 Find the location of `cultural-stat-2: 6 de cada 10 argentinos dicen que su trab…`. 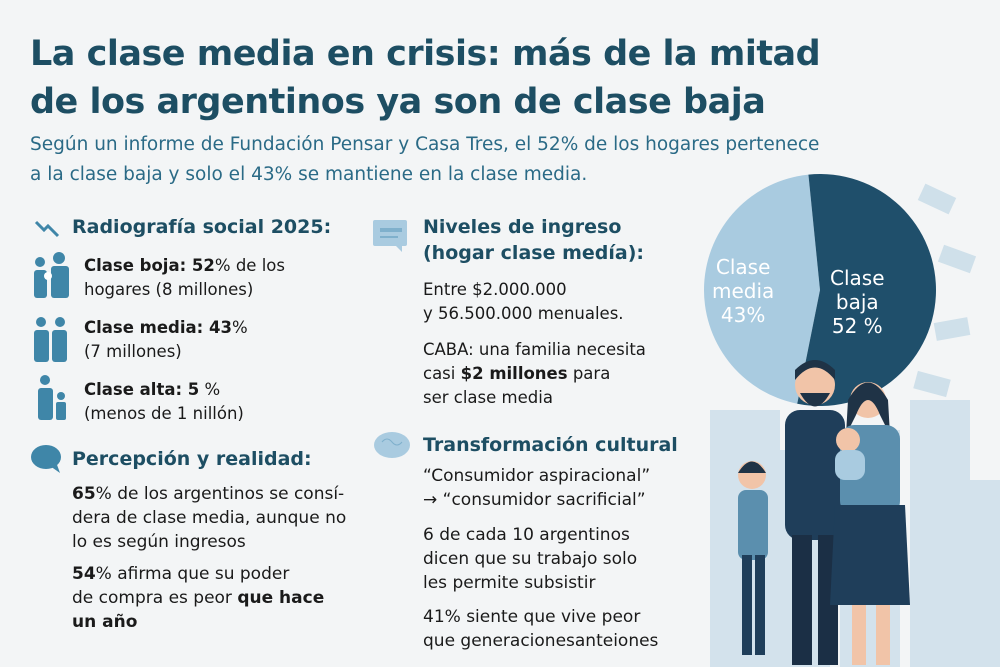

cultural-stat-2: 6 de cada 10 argentinos dicen que su trab… is located at coordinates (530, 559).